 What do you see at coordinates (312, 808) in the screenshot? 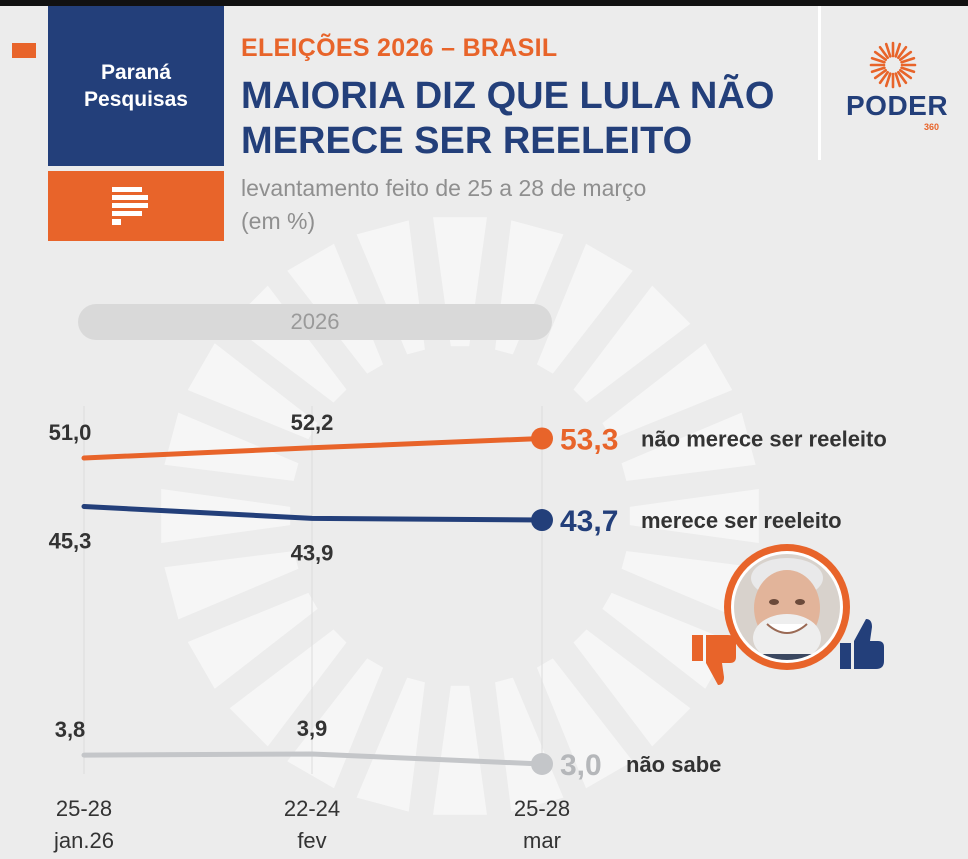
I see `x-tick-label: 22-24` at bounding box center [312, 808].